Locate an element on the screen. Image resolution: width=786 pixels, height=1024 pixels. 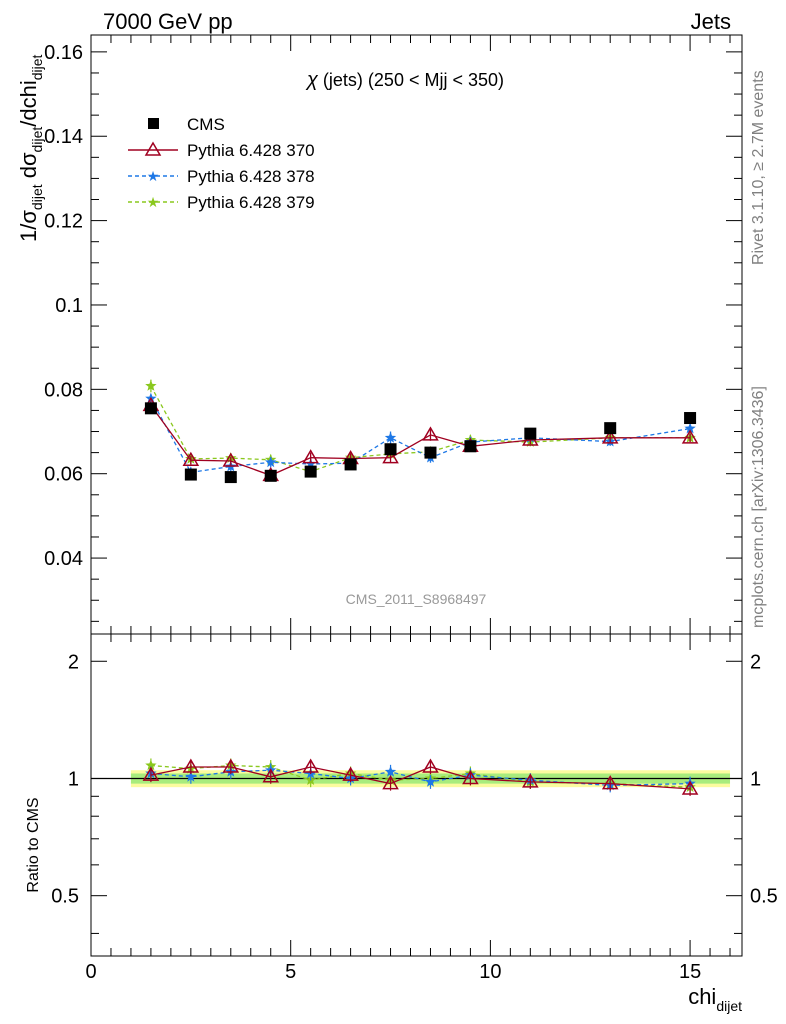
plot-title: χ (jets) (250 < Mjj < 350) is located at coordinates (404, 80).